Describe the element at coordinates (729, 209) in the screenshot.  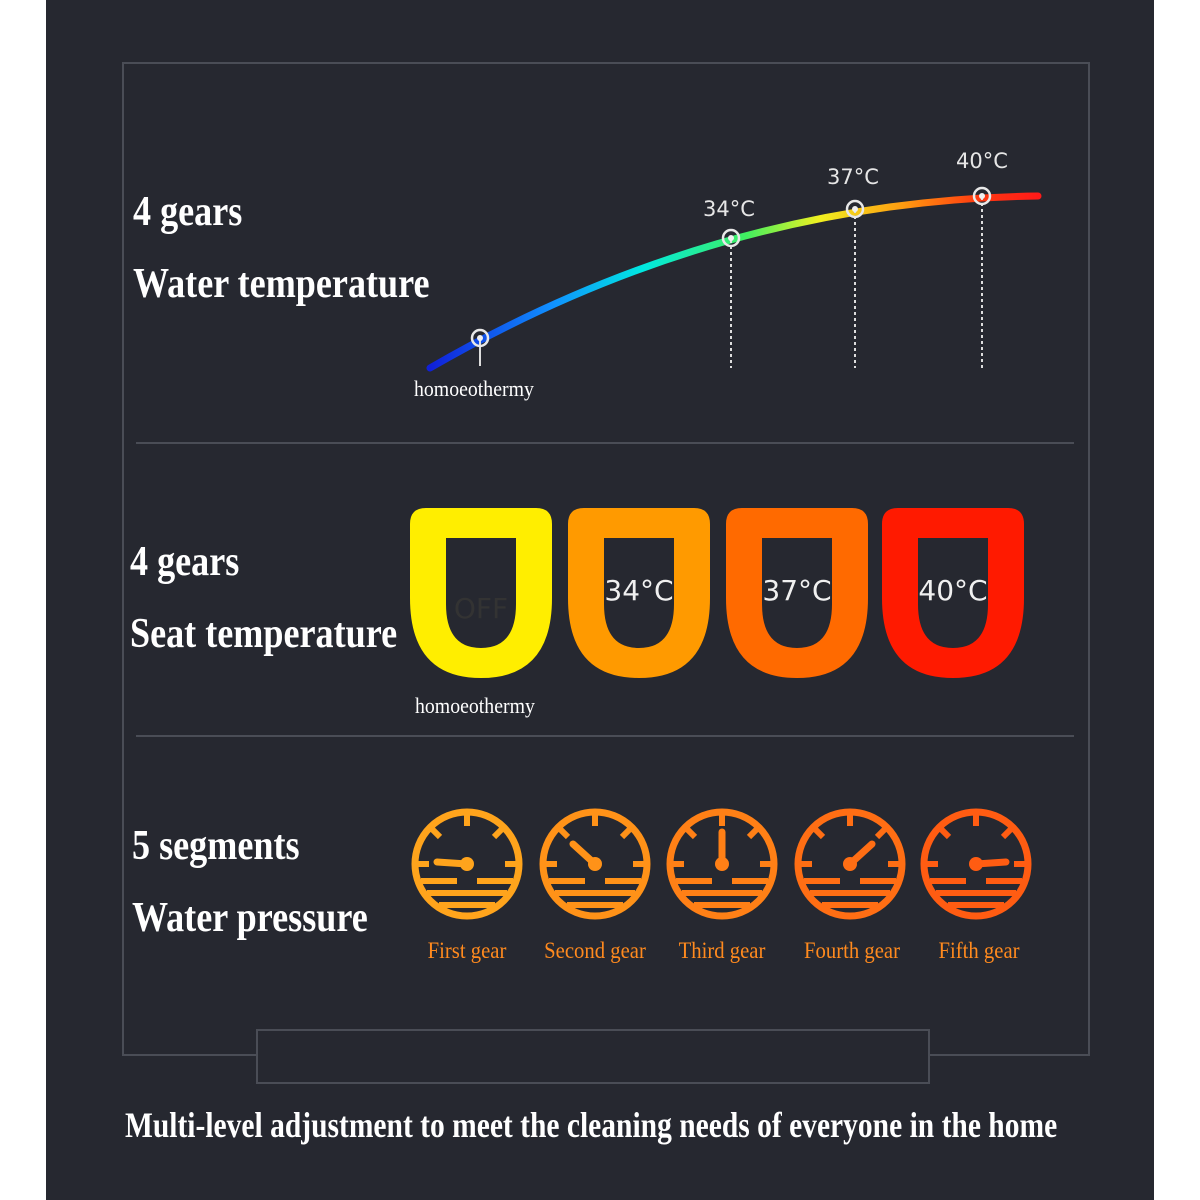
I see `level-label: 34°C` at that location.